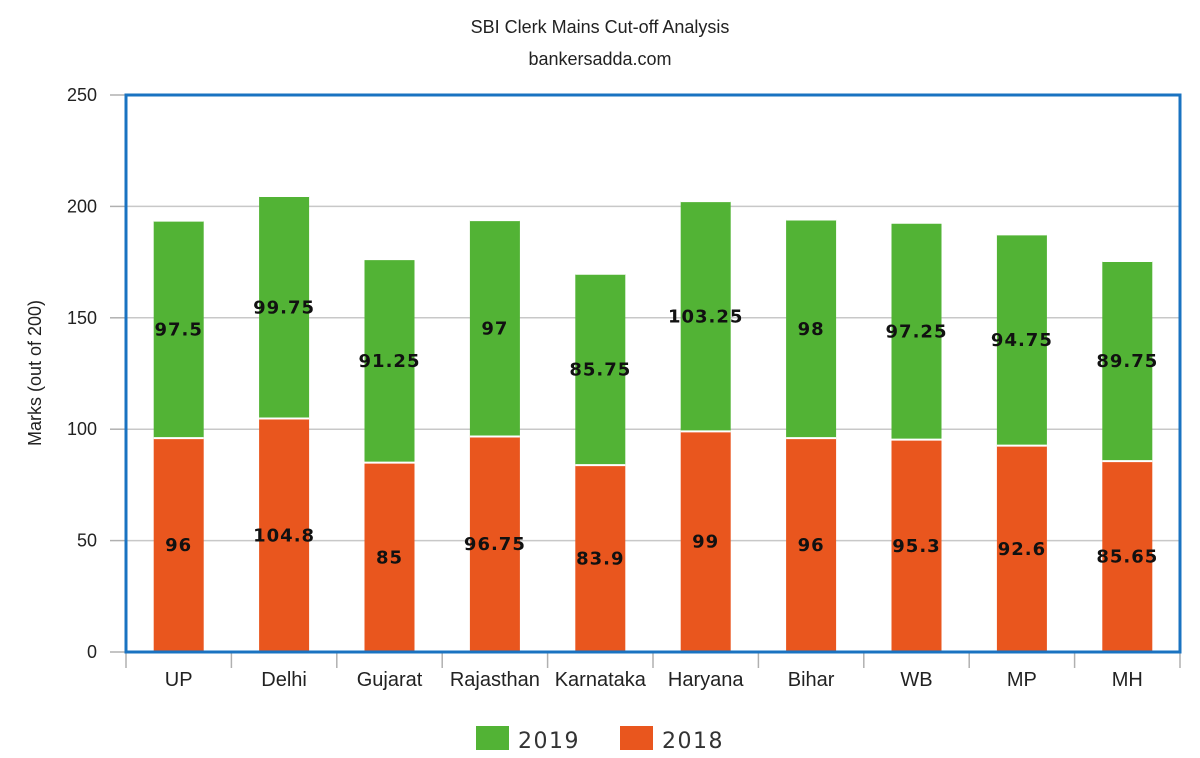 The width and height of the screenshot is (1200, 758). I want to click on data-label-2019: 94.75, so click(1022, 340).